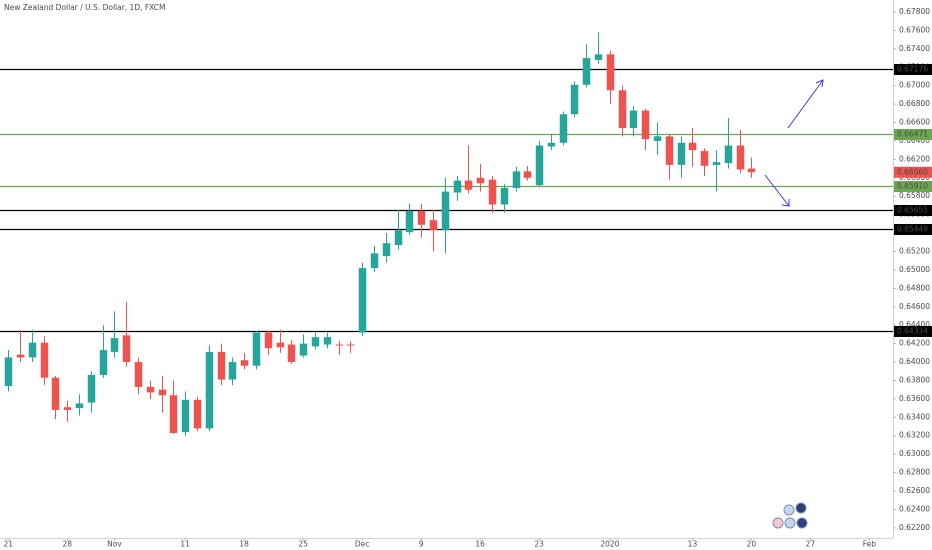 Image resolution: width=932 pixels, height=550 pixels. What do you see at coordinates (914, 490) in the screenshot?
I see `y-tick-label: 0.62600` at bounding box center [914, 490].